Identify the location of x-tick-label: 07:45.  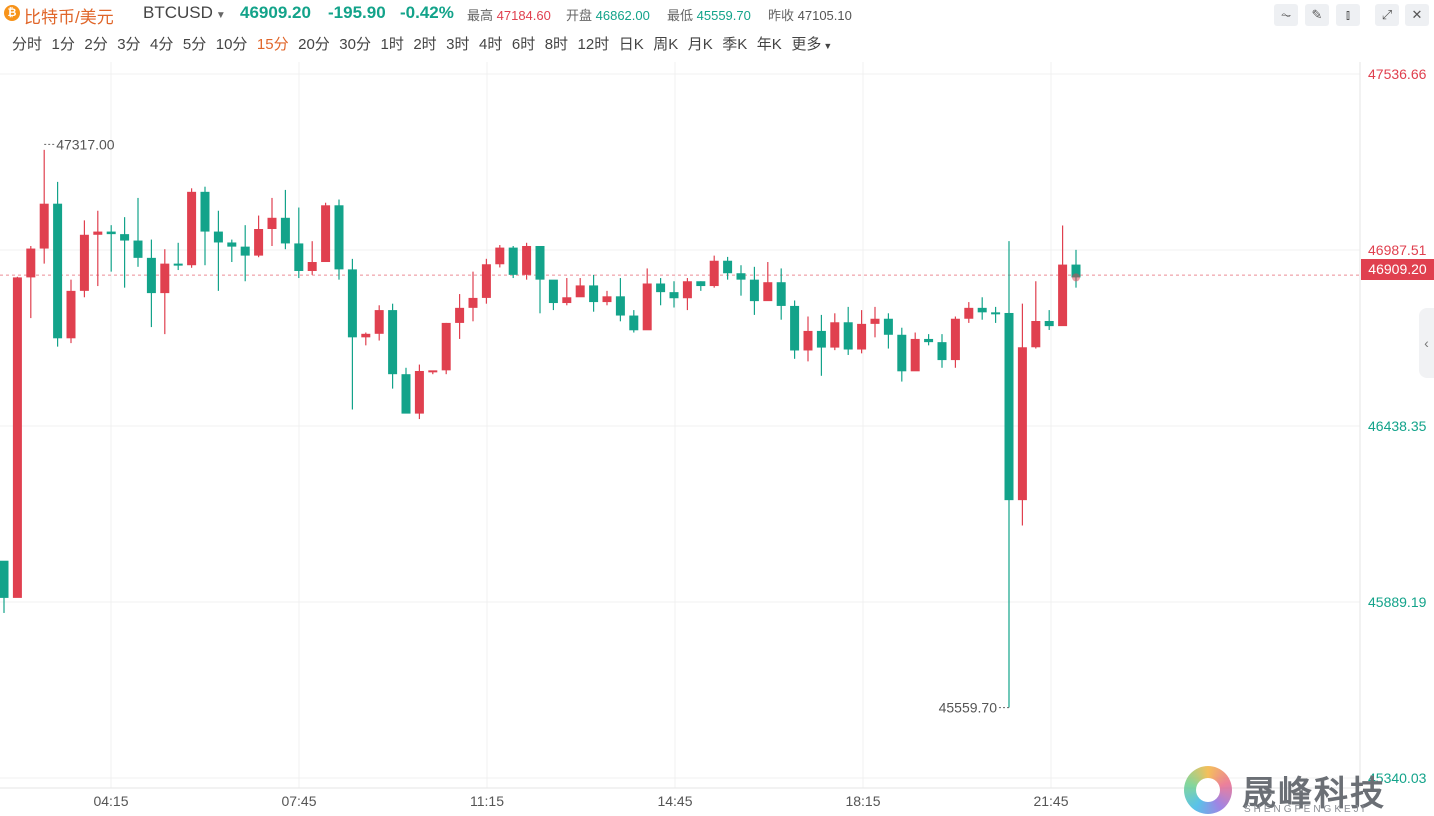
(298, 801).